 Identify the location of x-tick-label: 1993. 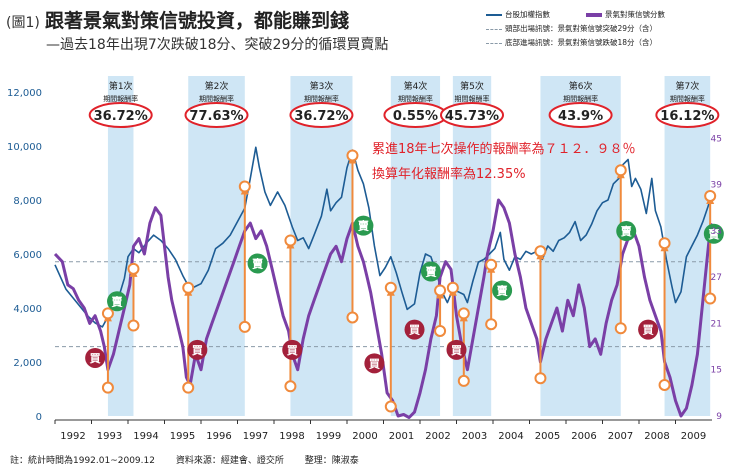
(109, 436).